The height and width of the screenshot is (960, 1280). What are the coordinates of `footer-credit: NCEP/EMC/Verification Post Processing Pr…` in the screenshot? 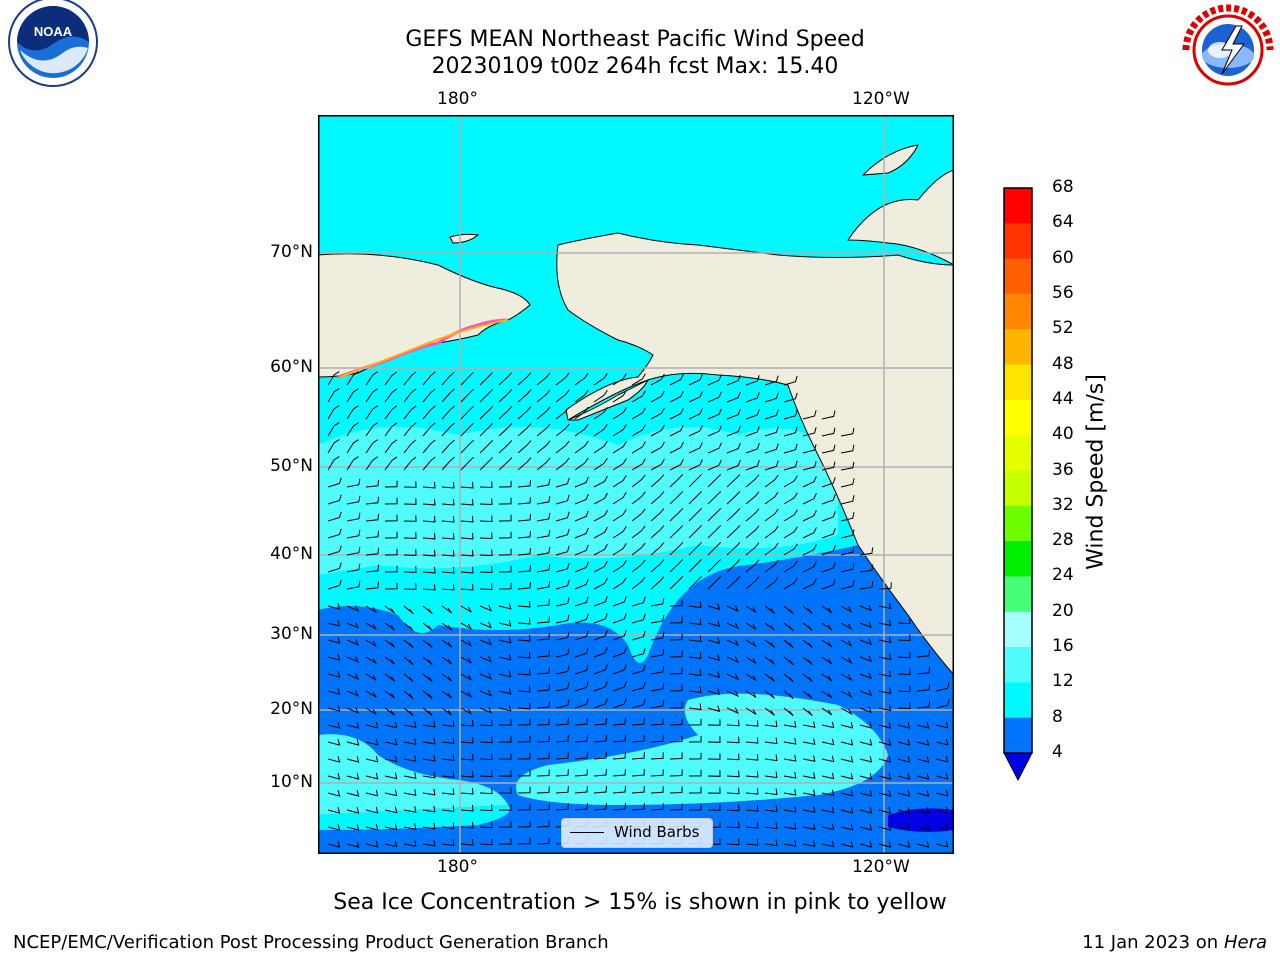 It's located at (311, 942).